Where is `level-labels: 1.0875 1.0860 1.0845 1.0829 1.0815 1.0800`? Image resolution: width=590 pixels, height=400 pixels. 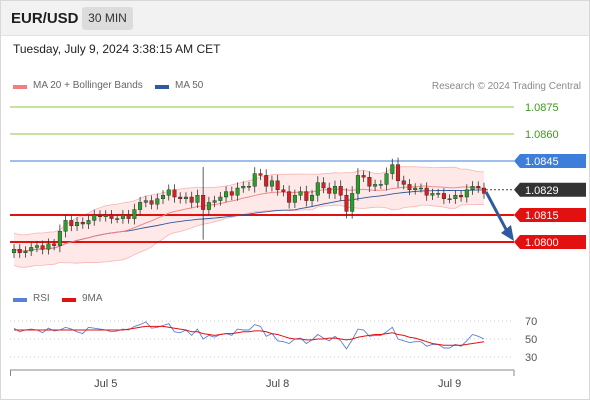 level-labels: 1.0875 1.0860 1.0845 1.0829 1.0815 1.0800 is located at coordinates (550, 175).